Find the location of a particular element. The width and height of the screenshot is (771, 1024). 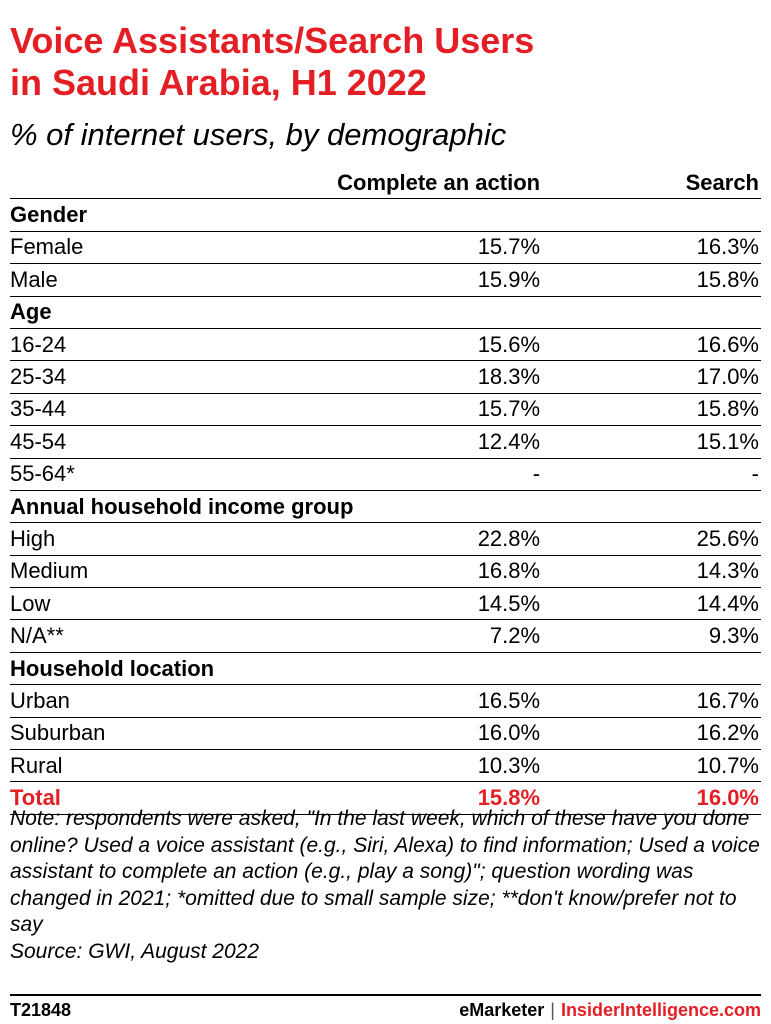

value-complete-an-action: 22.8% is located at coordinates (414, 539).